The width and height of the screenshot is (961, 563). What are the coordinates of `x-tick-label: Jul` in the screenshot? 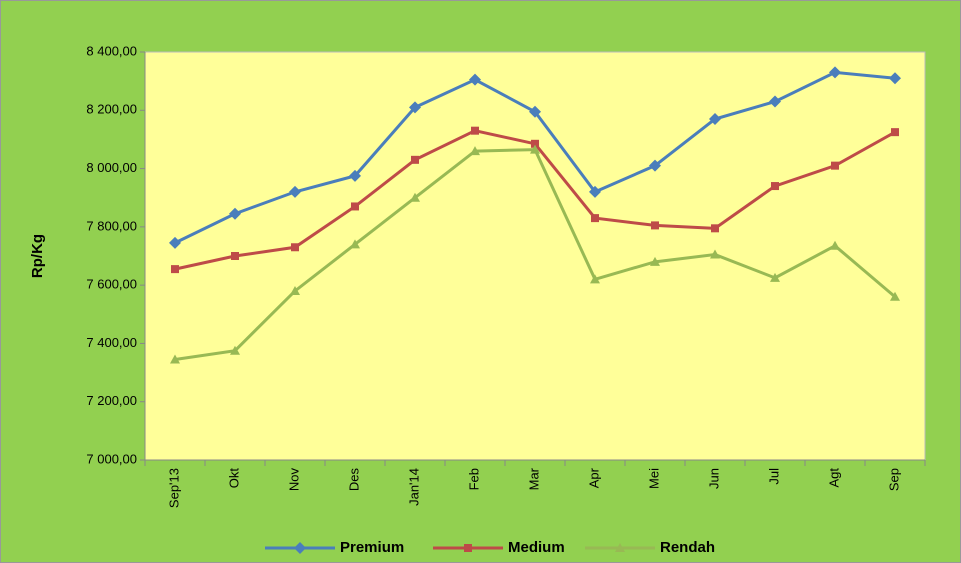 It's located at (773, 476).